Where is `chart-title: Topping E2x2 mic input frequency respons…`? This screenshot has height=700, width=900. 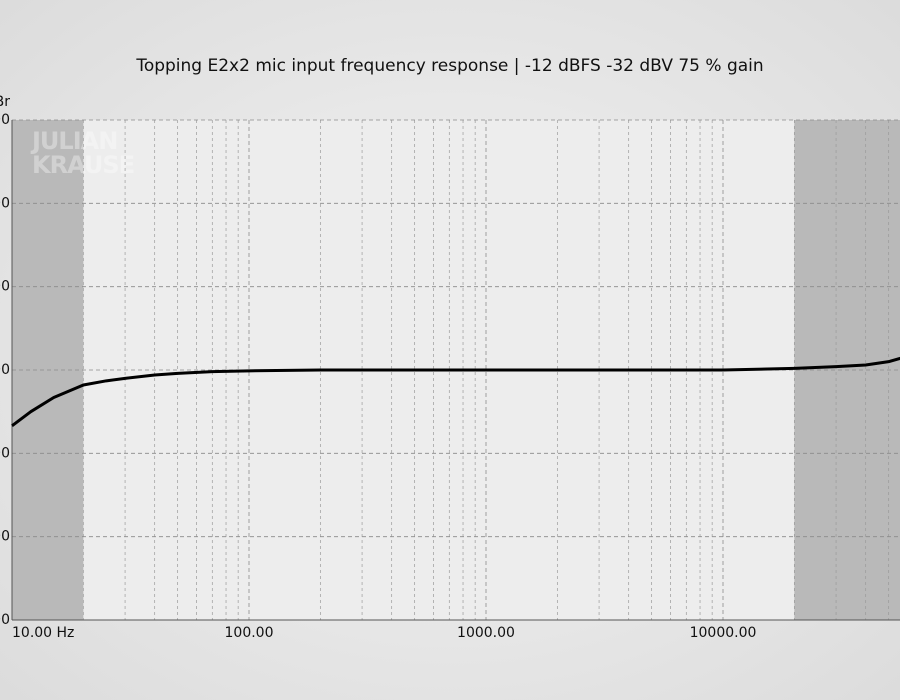
chart-title: Topping E2x2 mic input frequency respons… is located at coordinates (449, 66).